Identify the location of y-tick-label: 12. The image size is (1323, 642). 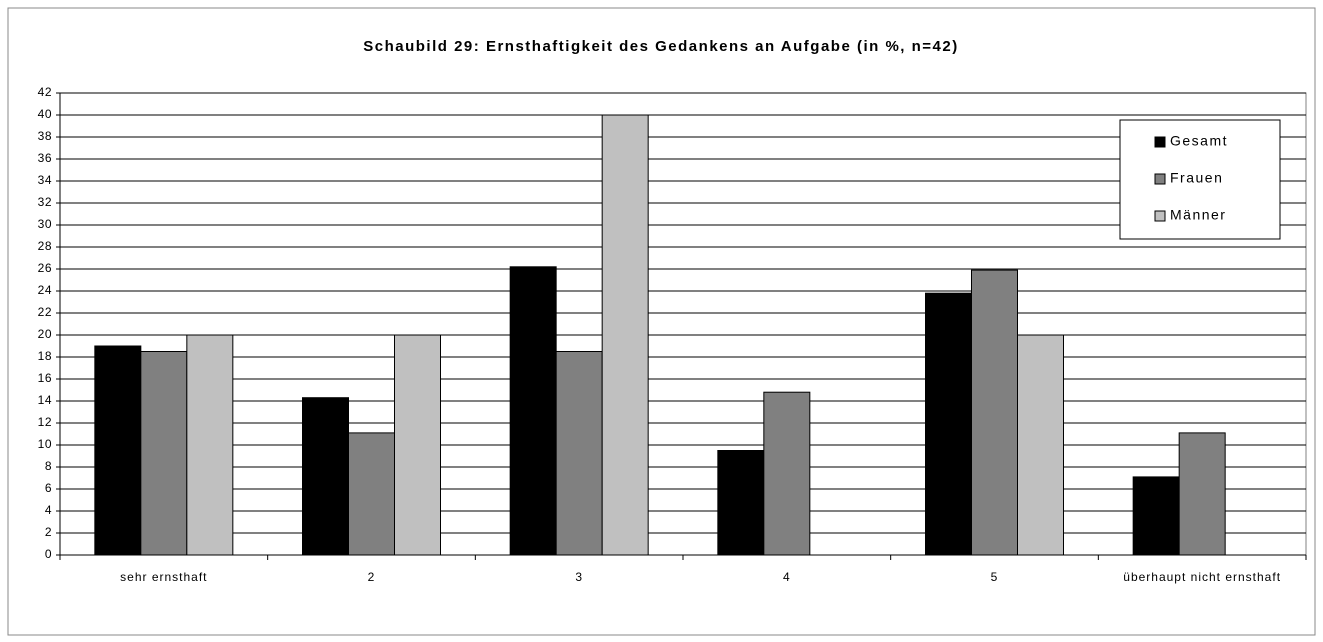
(45, 422).